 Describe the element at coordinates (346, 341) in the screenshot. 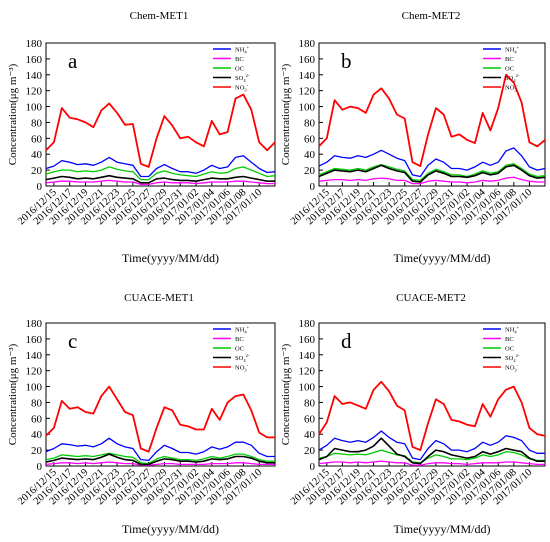

I see `panel-letter: d` at that location.